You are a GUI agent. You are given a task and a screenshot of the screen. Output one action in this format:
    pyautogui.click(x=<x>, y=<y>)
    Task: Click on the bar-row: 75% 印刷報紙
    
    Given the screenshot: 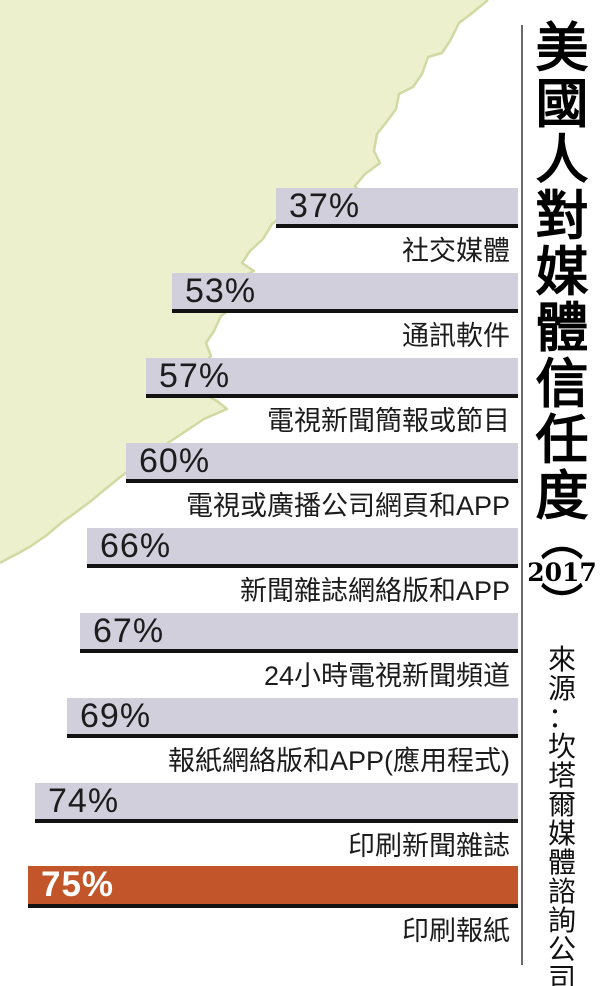 What is the action you would take?
    pyautogui.click(x=259, y=906)
    